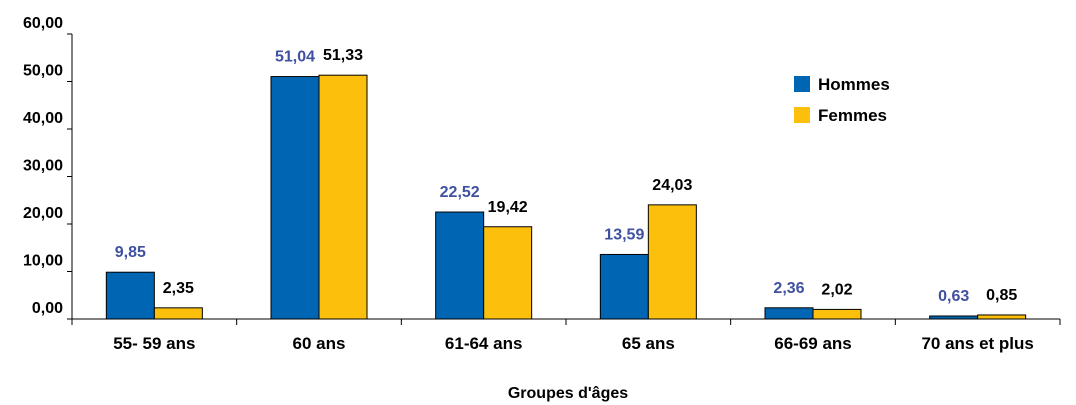  What do you see at coordinates (813, 343) in the screenshot?
I see `x-tick-label: 66-69 ans` at bounding box center [813, 343].